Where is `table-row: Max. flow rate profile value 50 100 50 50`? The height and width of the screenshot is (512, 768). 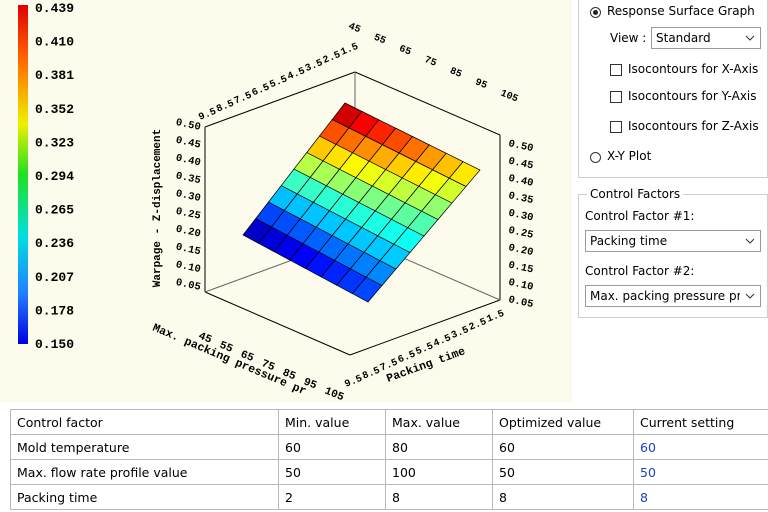
table-row: Max. flow rate profile value 50 100 50 50 is located at coordinates (389, 472).